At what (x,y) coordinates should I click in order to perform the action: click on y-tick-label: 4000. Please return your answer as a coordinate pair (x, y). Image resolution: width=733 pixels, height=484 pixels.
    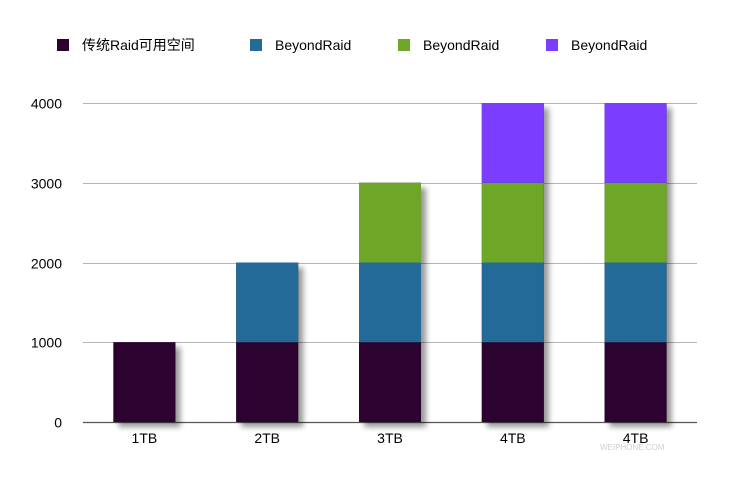
    Looking at the image, I should click on (46, 104).